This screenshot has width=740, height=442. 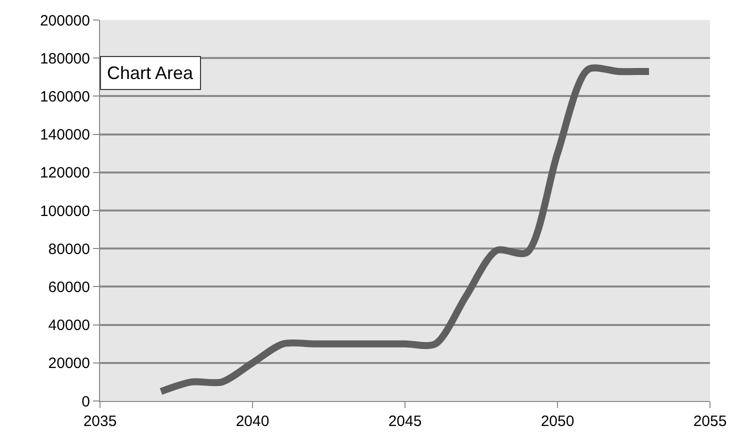 What do you see at coordinates (69, 287) in the screenshot?
I see `y-tick-label: 60000` at bounding box center [69, 287].